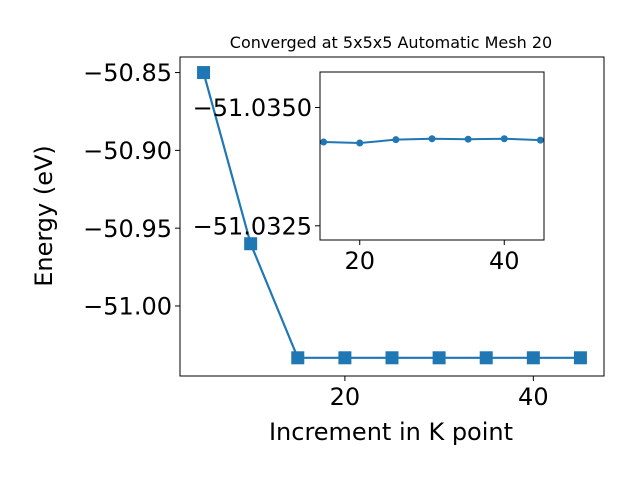 This screenshot has width=640, height=480. What do you see at coordinates (256, 167) in the screenshot?
I see `inset-y-axis: −51.0350 −51.0325` at bounding box center [256, 167].